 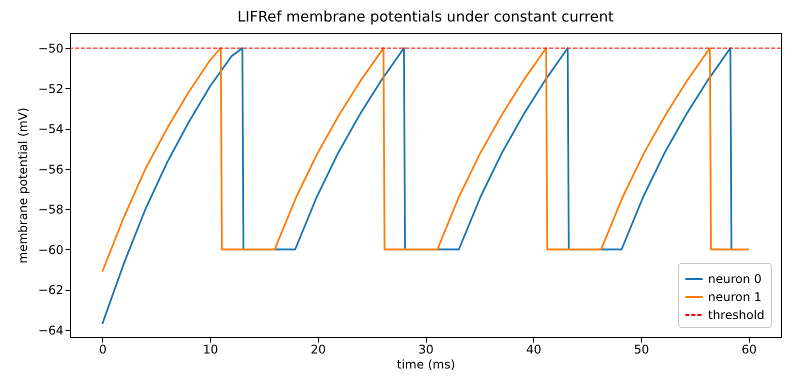 What do you see at coordinates (425, 18) in the screenshot?
I see `chart-title: LIFRef membrane potentials under constant current` at bounding box center [425, 18].